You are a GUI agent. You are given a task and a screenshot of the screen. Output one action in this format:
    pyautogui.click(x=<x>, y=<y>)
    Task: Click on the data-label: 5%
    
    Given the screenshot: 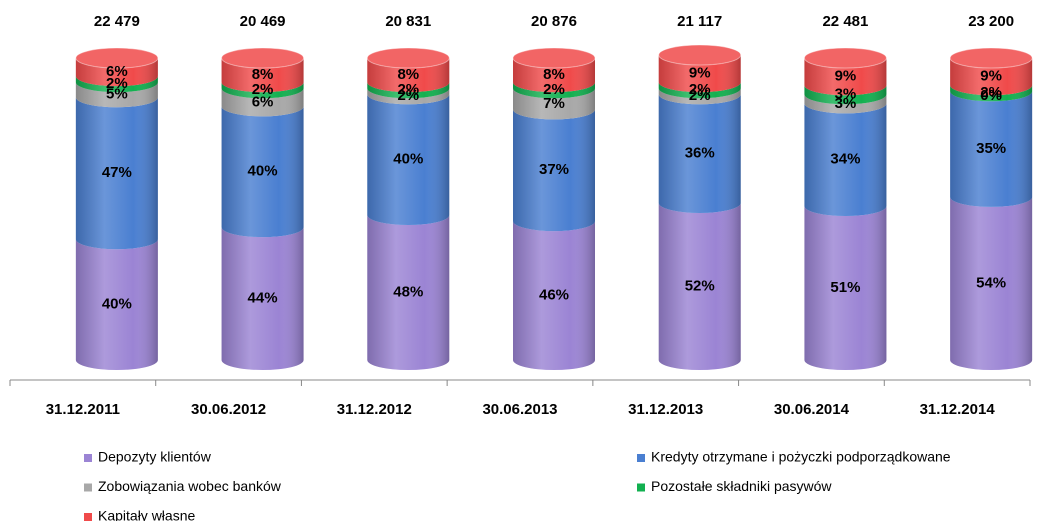 What is the action you would take?
    pyautogui.click(x=117, y=94)
    